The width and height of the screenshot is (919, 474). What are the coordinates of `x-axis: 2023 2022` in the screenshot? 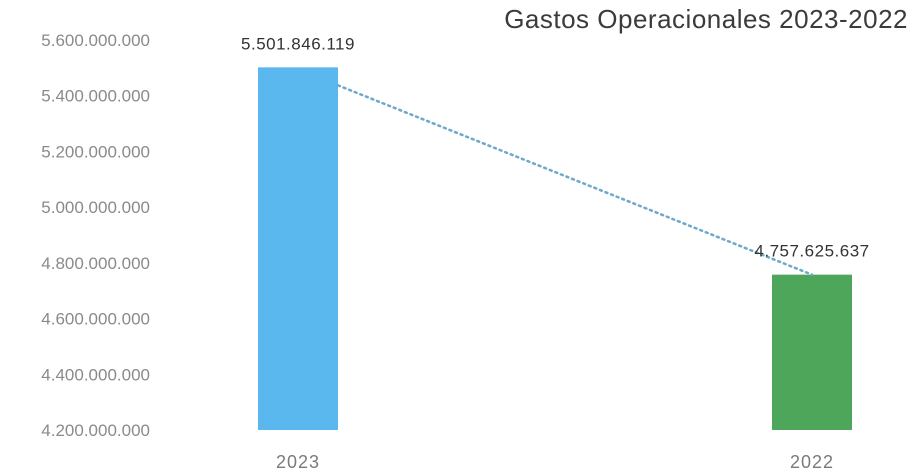 It's located at (555, 462).